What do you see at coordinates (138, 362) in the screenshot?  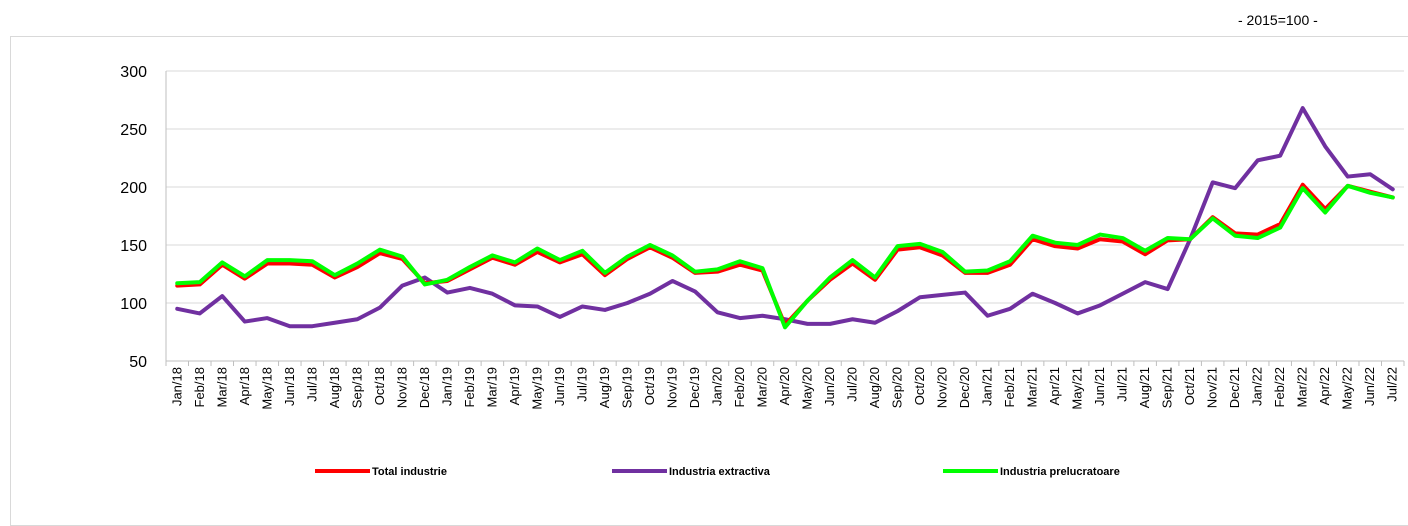 I see `y-tick-label: 50` at bounding box center [138, 362].